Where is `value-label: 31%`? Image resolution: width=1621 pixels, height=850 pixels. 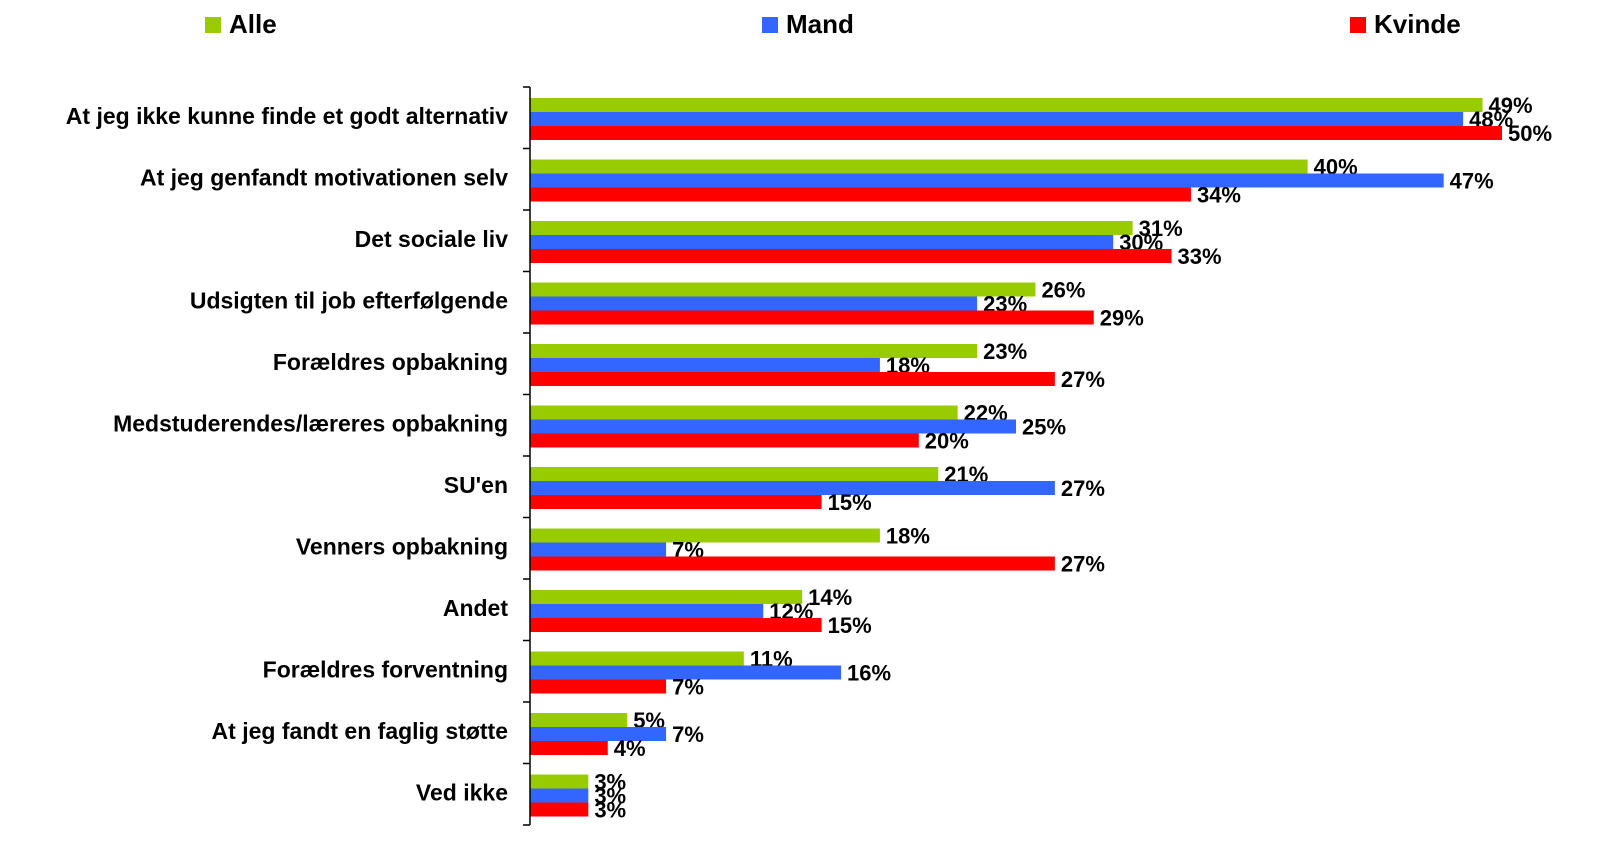 value-label: 31% is located at coordinates (1161, 228).